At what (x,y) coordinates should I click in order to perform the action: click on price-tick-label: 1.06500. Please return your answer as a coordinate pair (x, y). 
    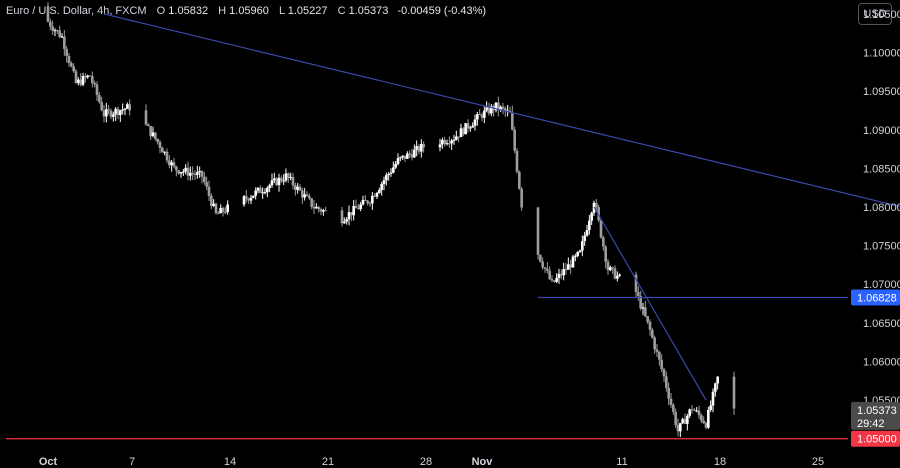
    Looking at the image, I should click on (881, 324).